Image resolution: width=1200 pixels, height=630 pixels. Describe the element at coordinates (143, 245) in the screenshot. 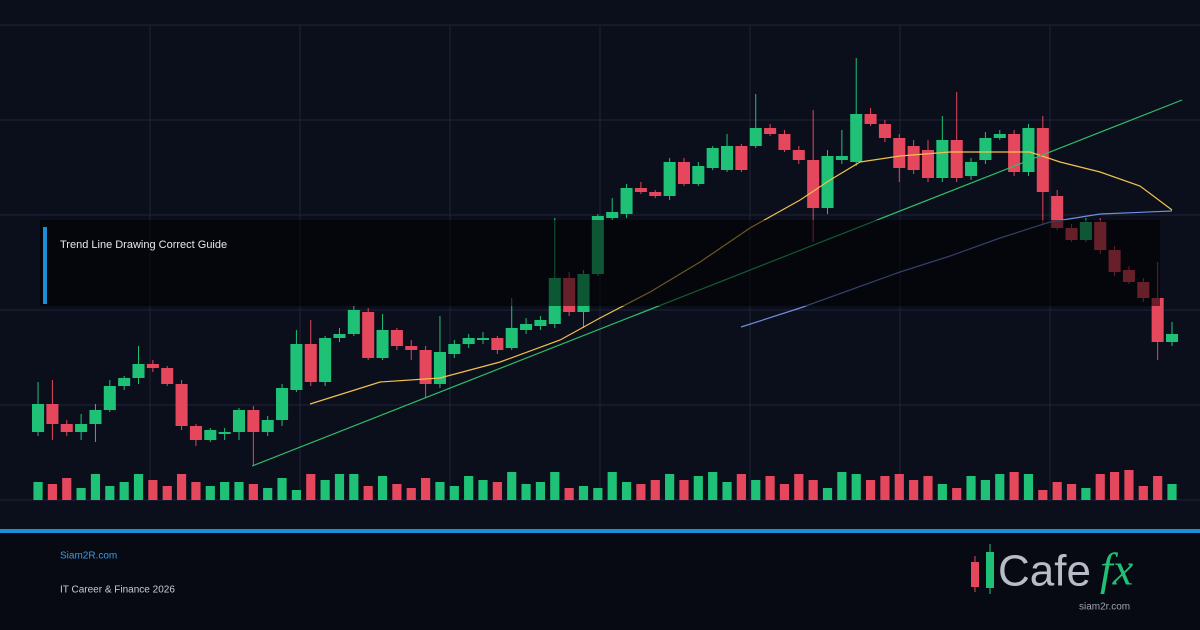

I see `banner-title: Trend Line Drawing Correct Guide` at that location.